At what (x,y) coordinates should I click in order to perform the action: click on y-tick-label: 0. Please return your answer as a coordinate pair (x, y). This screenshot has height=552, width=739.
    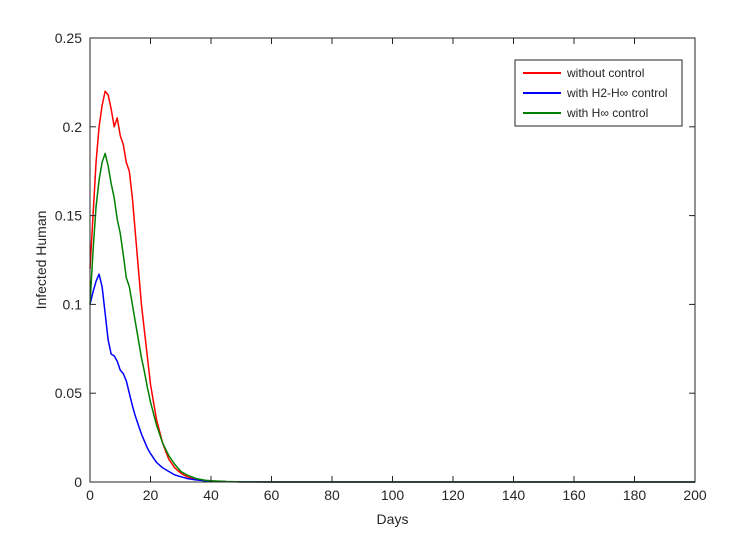
    Looking at the image, I should click on (78, 482).